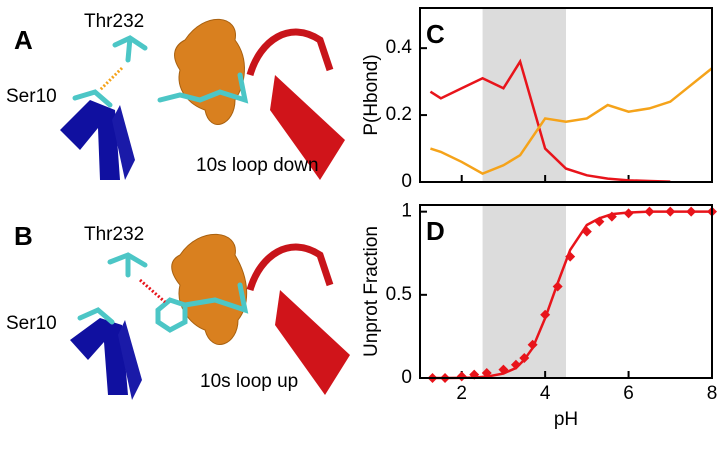 The image size is (726, 453). What do you see at coordinates (435, 34) in the screenshot?
I see `panel-label: C` at bounding box center [435, 34].